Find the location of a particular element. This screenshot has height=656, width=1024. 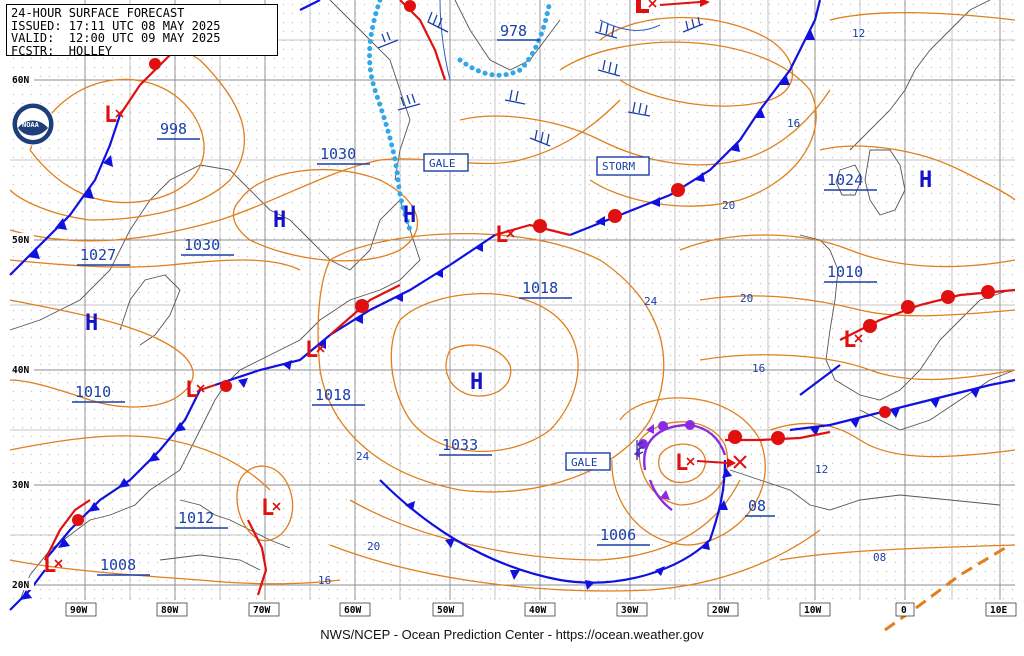

forecaster: FCSTR: HOLLEY is located at coordinates (62, 50).